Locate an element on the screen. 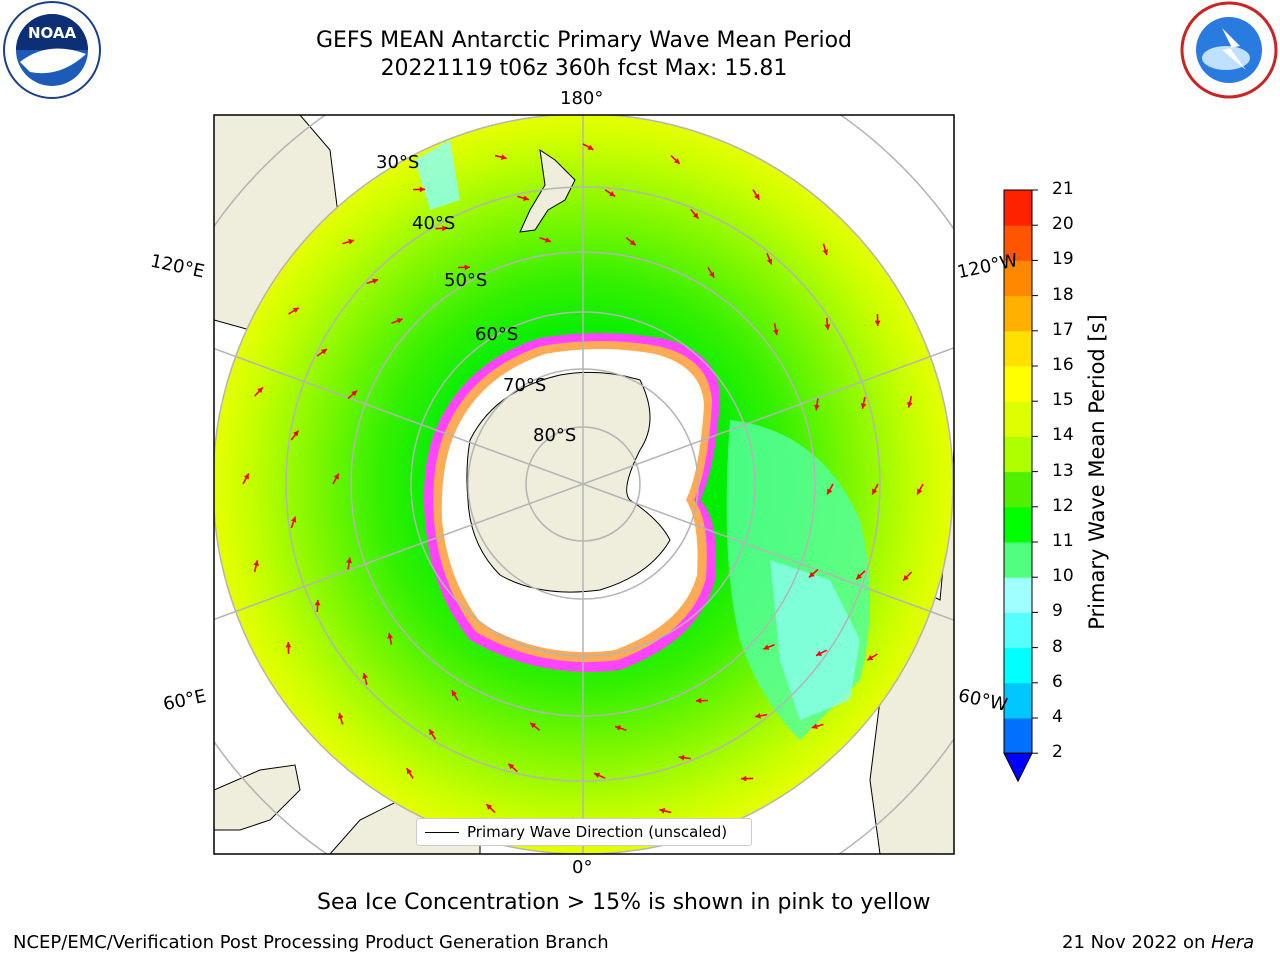  land-new-zealand is located at coordinates (547, 190).